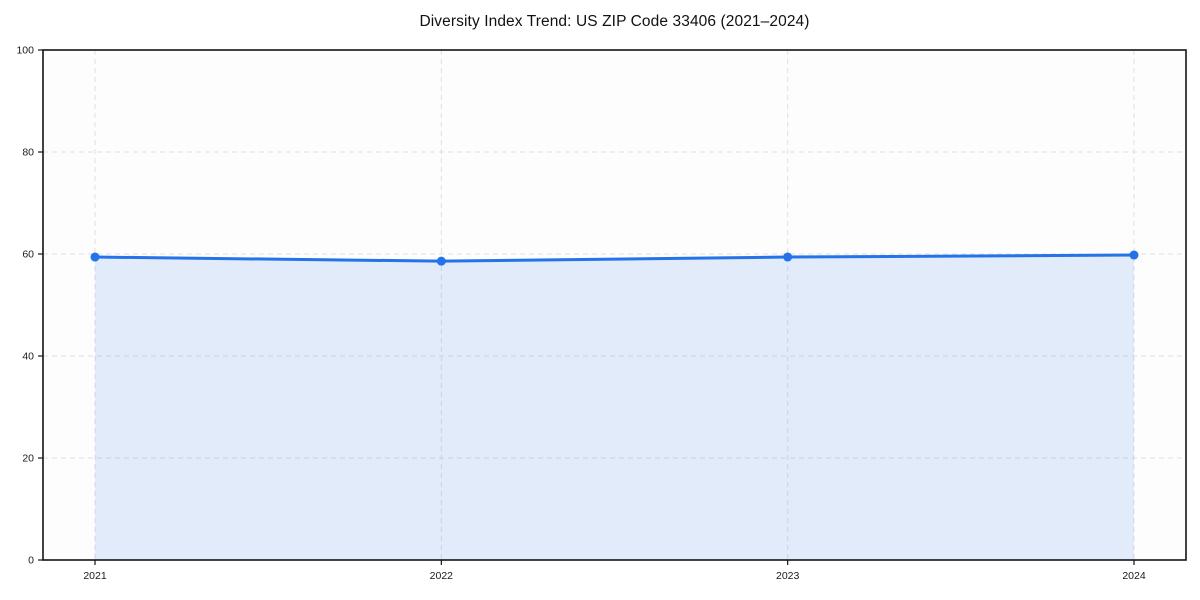 This screenshot has height=600, width=1200. I want to click on x-tick-label: 2022, so click(442, 576).